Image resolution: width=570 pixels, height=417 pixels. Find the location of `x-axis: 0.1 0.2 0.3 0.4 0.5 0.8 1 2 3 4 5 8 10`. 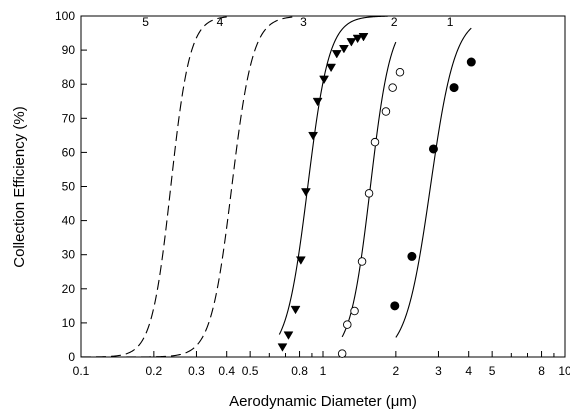

x-axis: 0.1 0.2 0.3 0.4 0.5 0.8 1 2 3 4 5 8 10 is located at coordinates (321, 364).